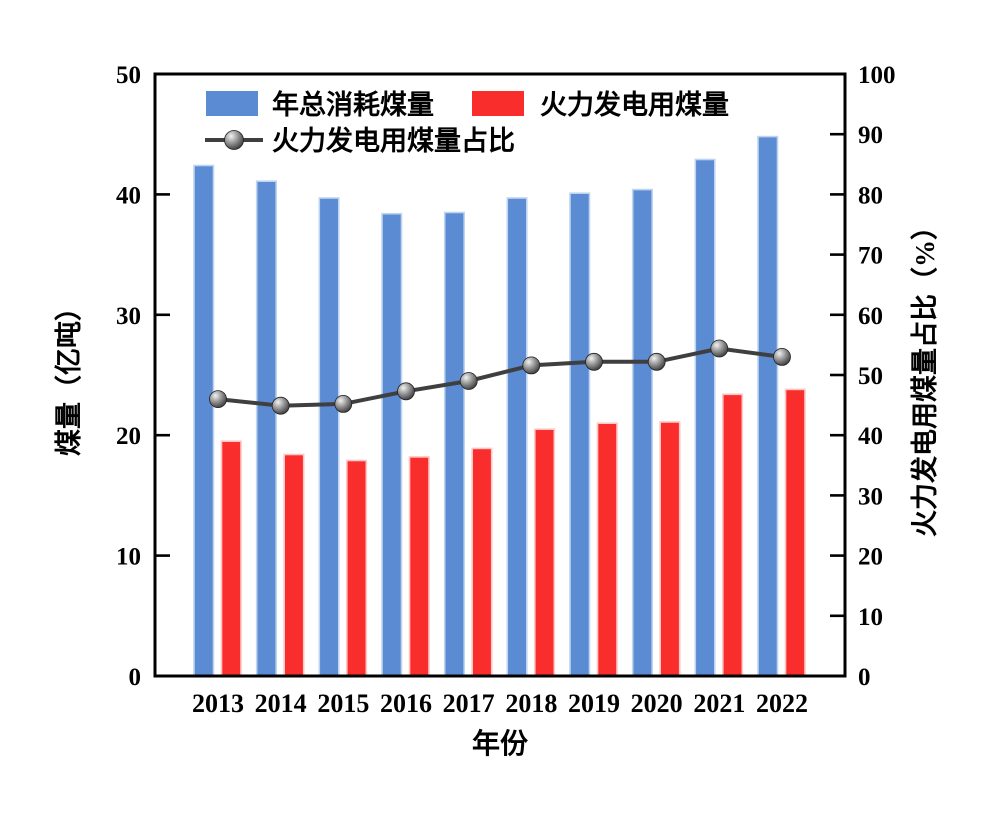 The height and width of the screenshot is (813, 1000). What do you see at coordinates (656, 361) in the screenshot?
I see `ratio-marker-2020` at bounding box center [656, 361].